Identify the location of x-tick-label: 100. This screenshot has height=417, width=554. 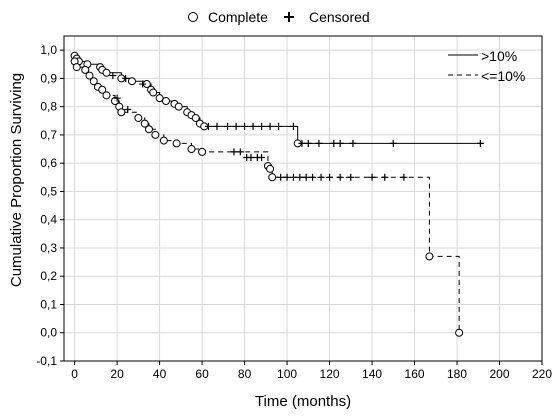
(287, 374).